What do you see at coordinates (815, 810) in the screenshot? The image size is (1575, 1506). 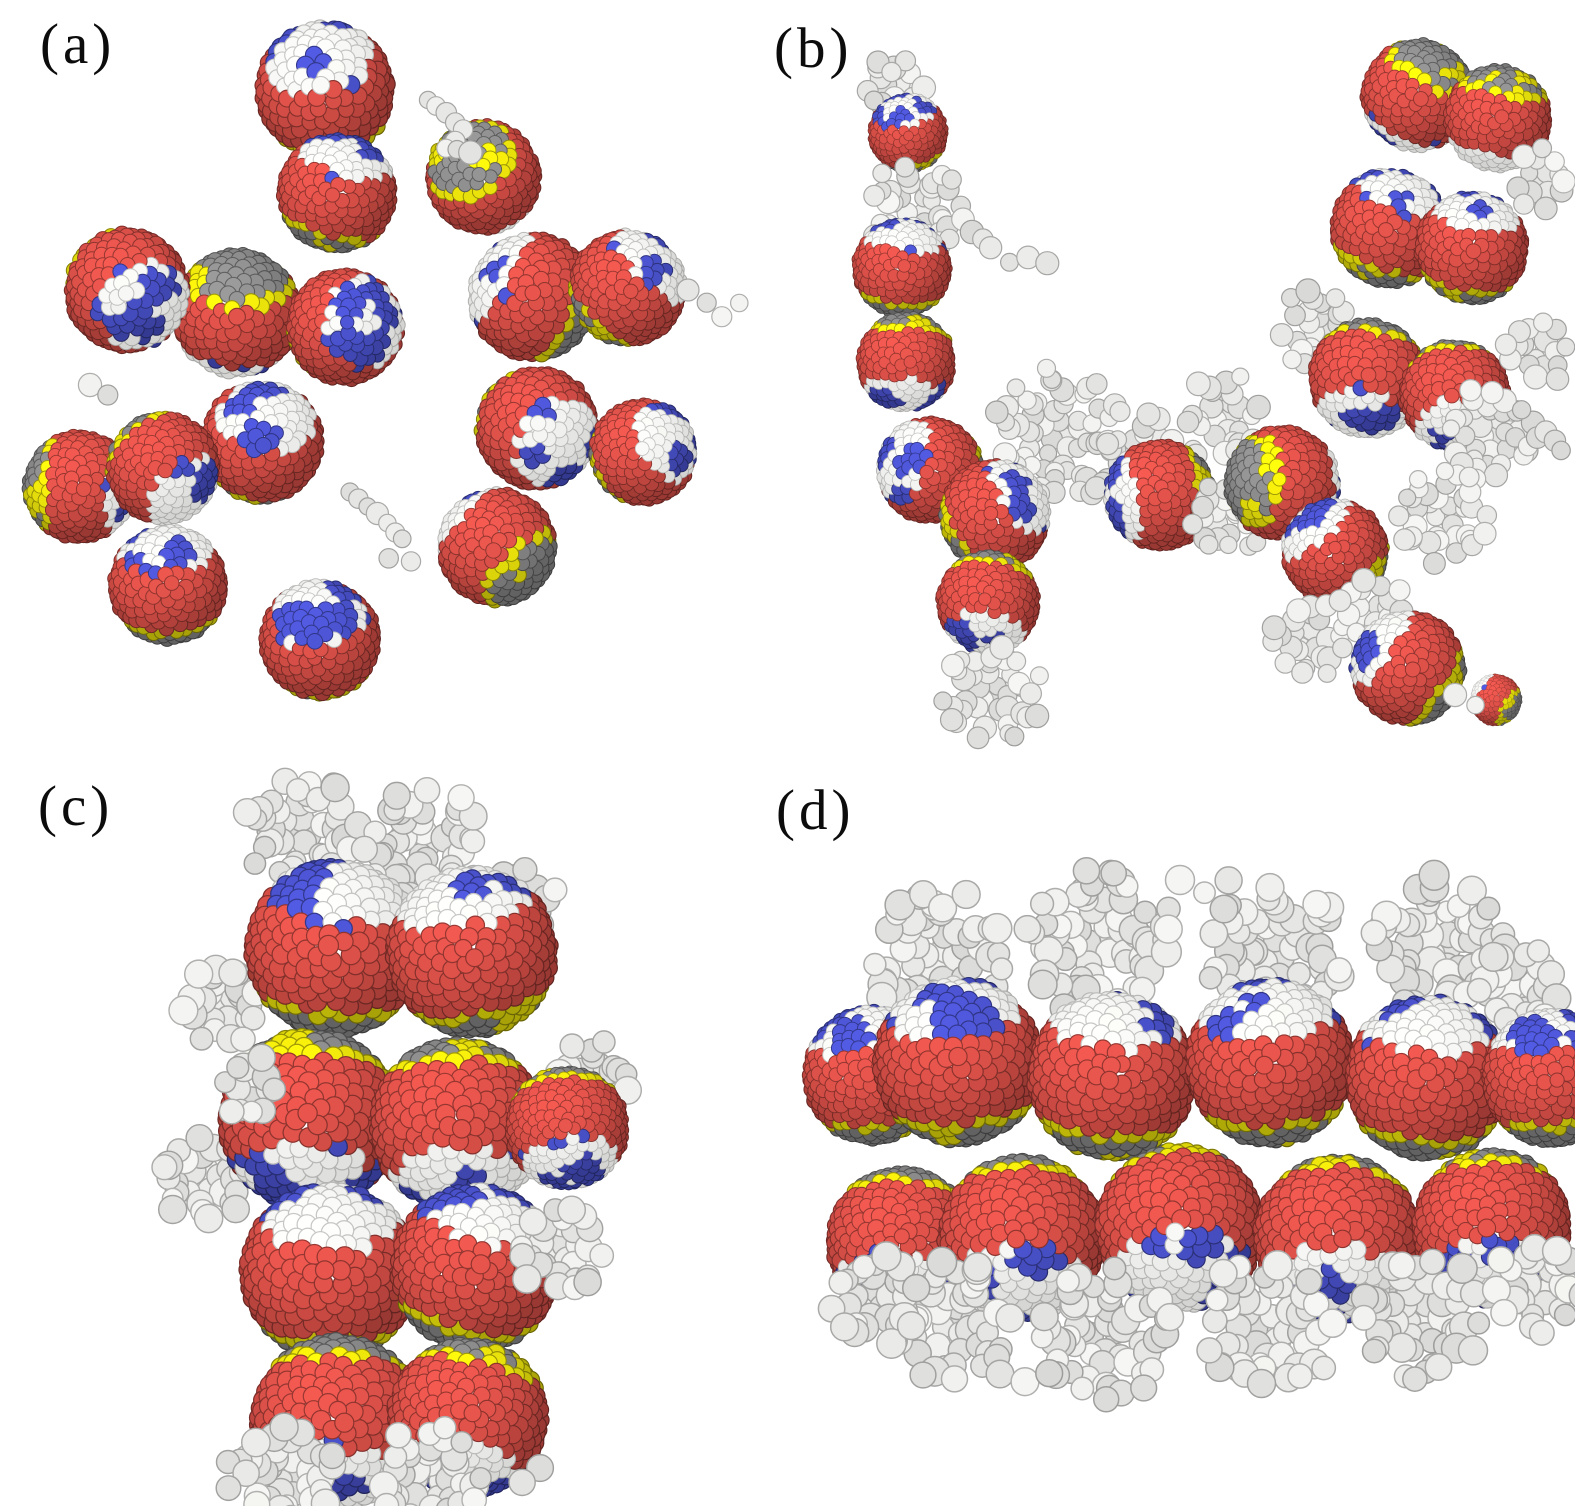 I see `panel-d-label: (d)` at bounding box center [815, 810].